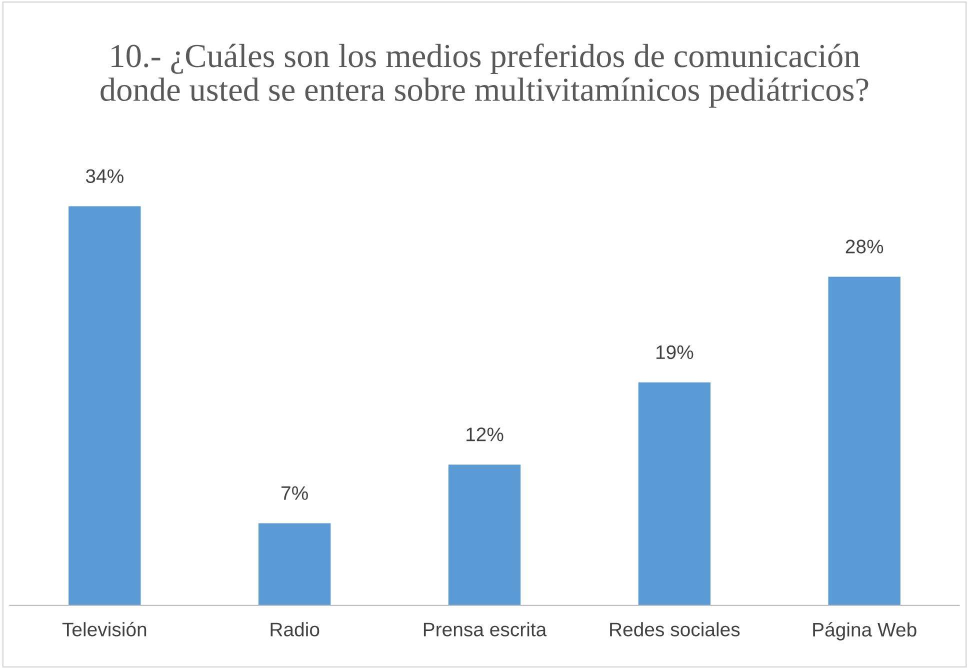 The height and width of the screenshot is (669, 969). What do you see at coordinates (865, 247) in the screenshot?
I see `data-label: 28%` at bounding box center [865, 247].